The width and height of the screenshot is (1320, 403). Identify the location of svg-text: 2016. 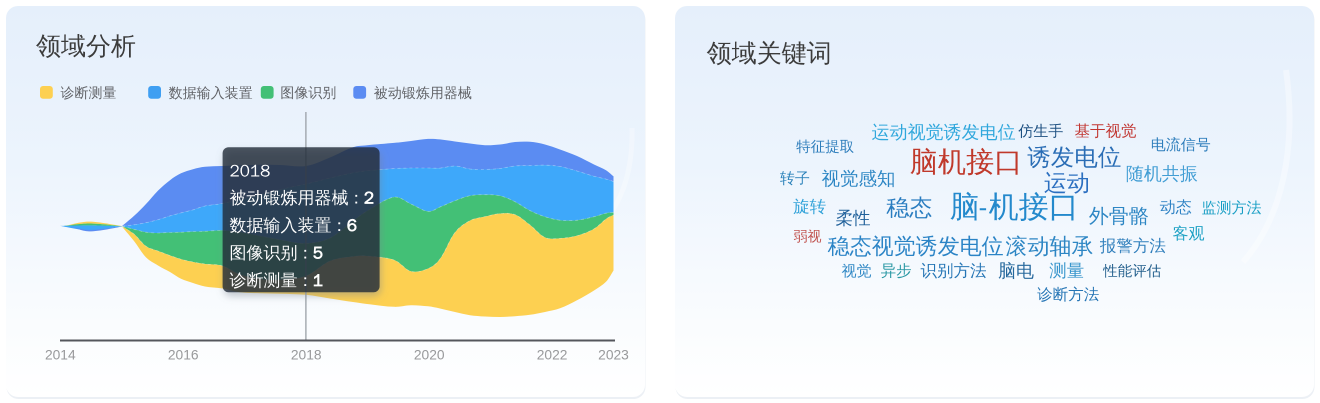
(183, 355).